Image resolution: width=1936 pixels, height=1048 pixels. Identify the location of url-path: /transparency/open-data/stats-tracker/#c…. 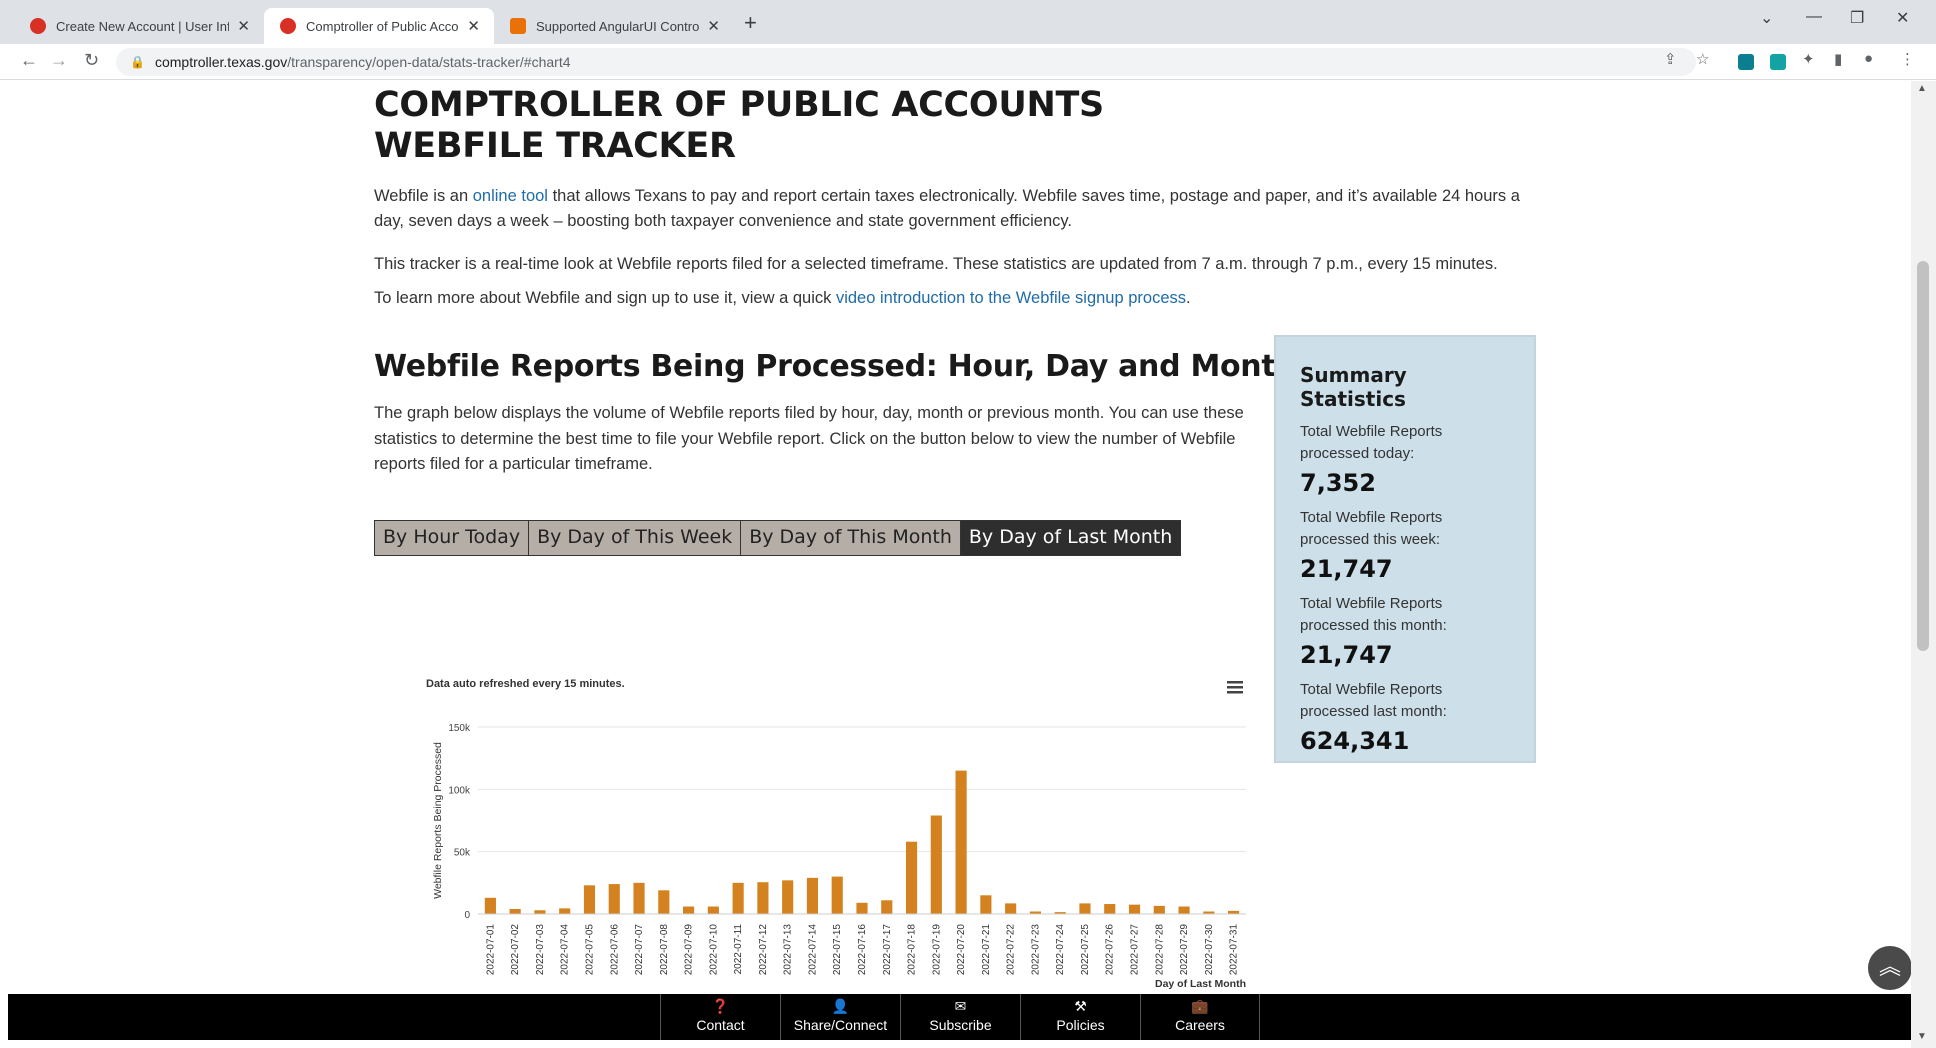
(429, 62).